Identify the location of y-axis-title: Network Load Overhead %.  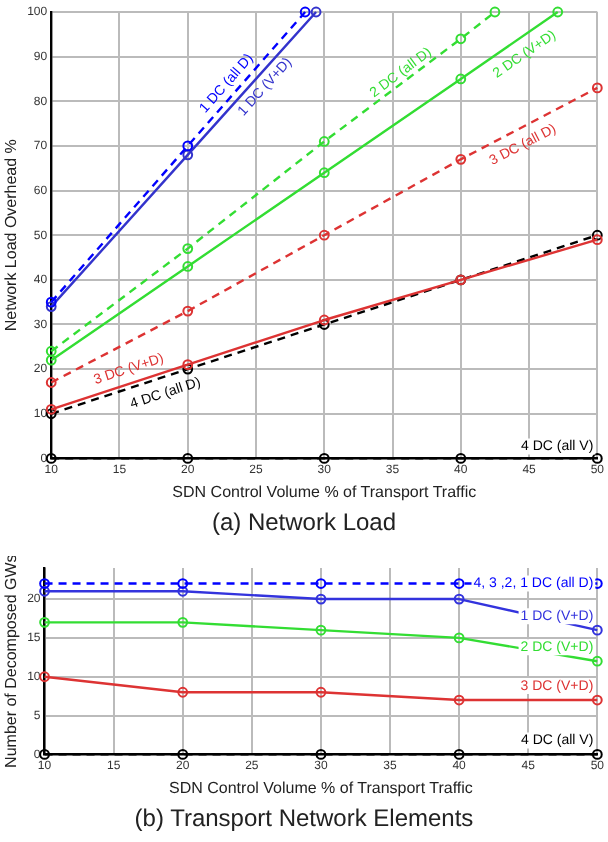
(11, 235).